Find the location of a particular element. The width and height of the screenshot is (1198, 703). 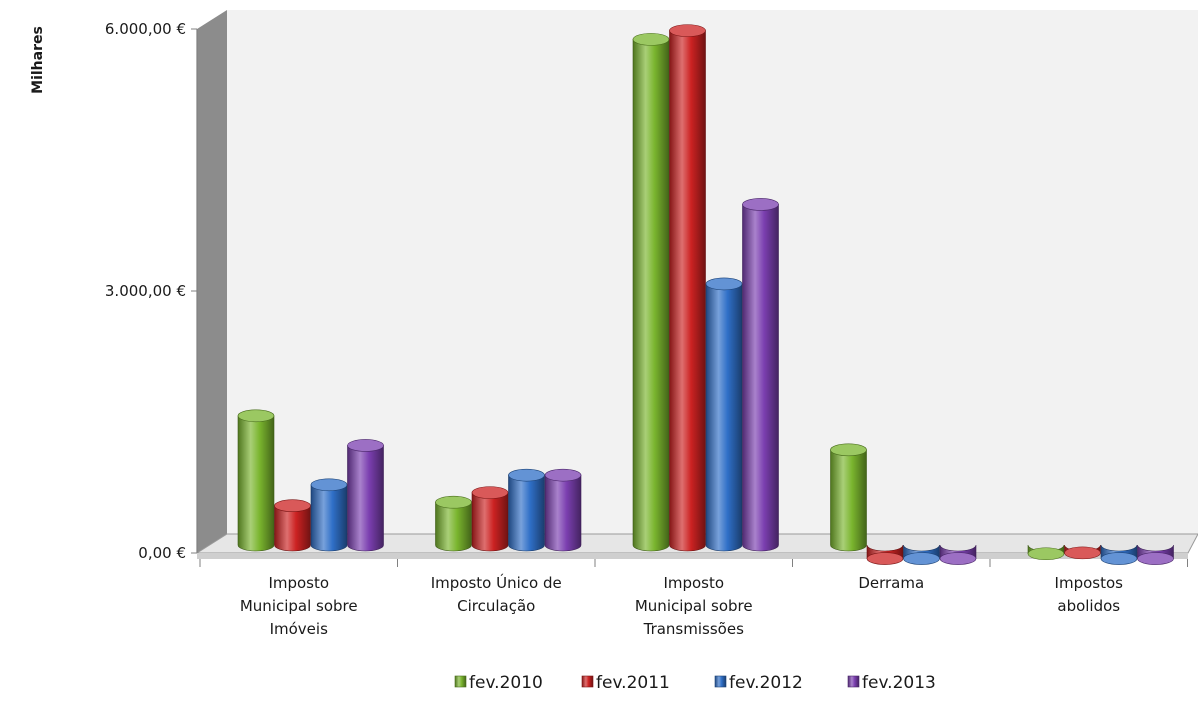

legend: fev.2010 fev.2011 fev.2012 fev.2013 is located at coordinates (695, 683).